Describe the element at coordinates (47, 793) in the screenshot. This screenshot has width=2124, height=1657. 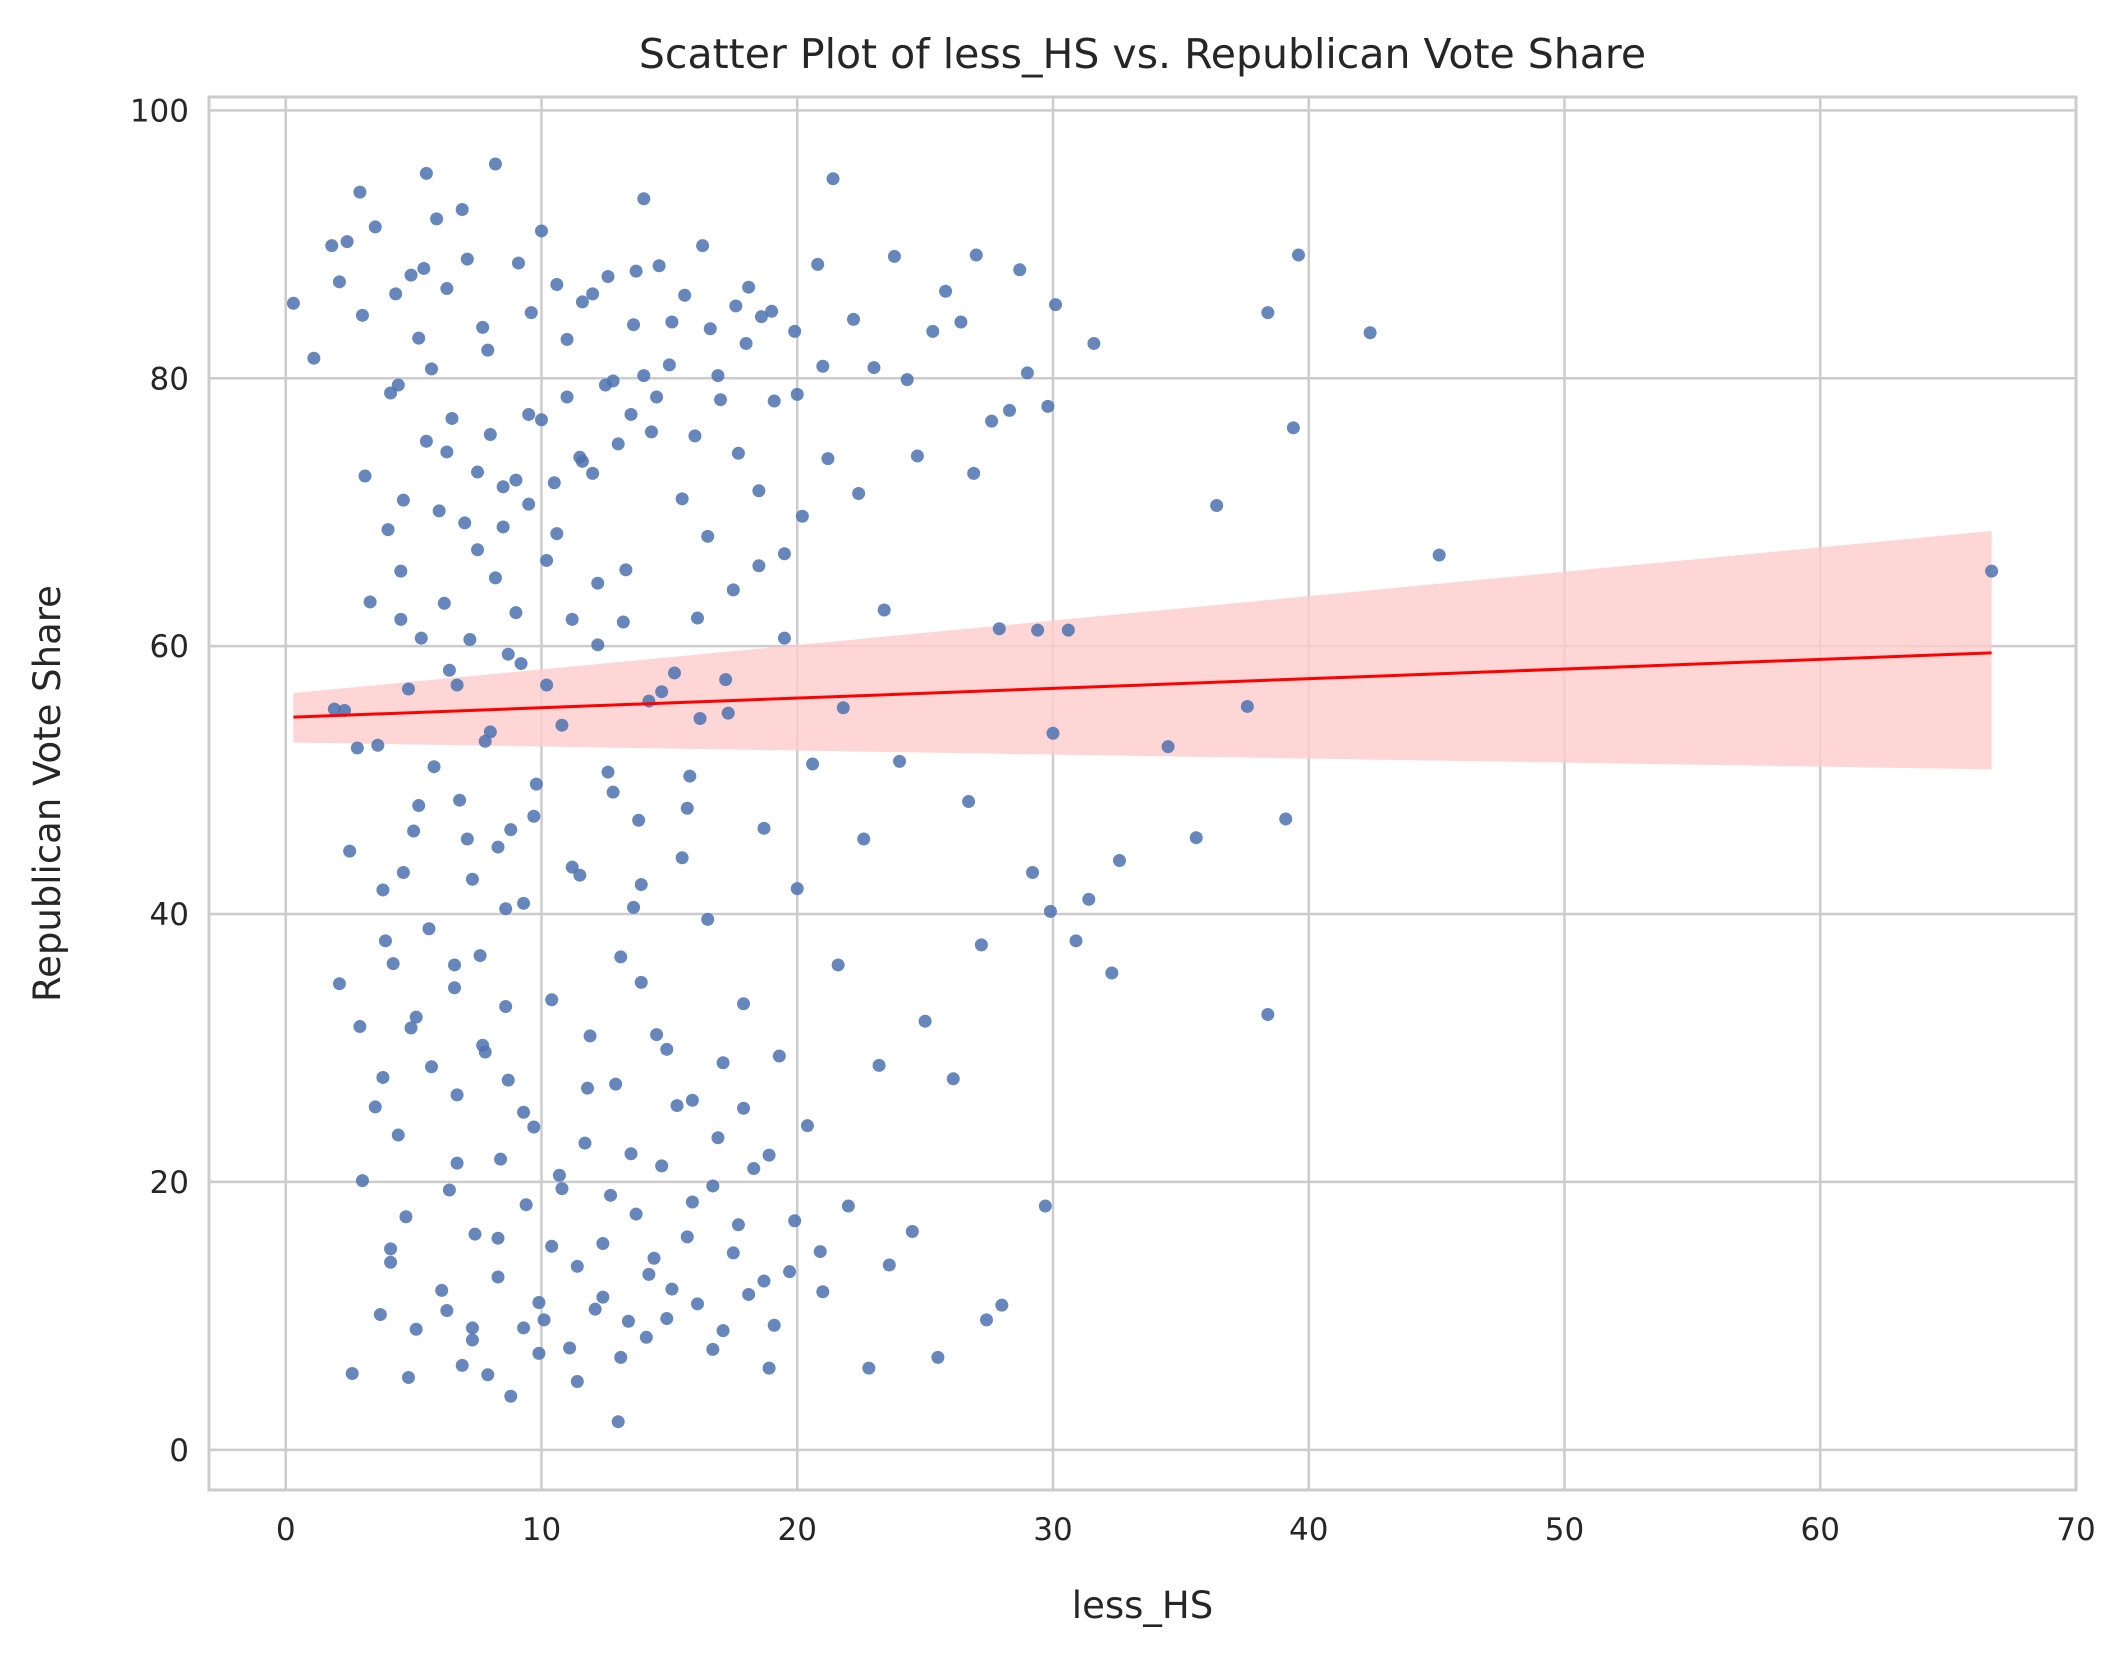
I see `y-axis-label: Republican Vote Share` at that location.